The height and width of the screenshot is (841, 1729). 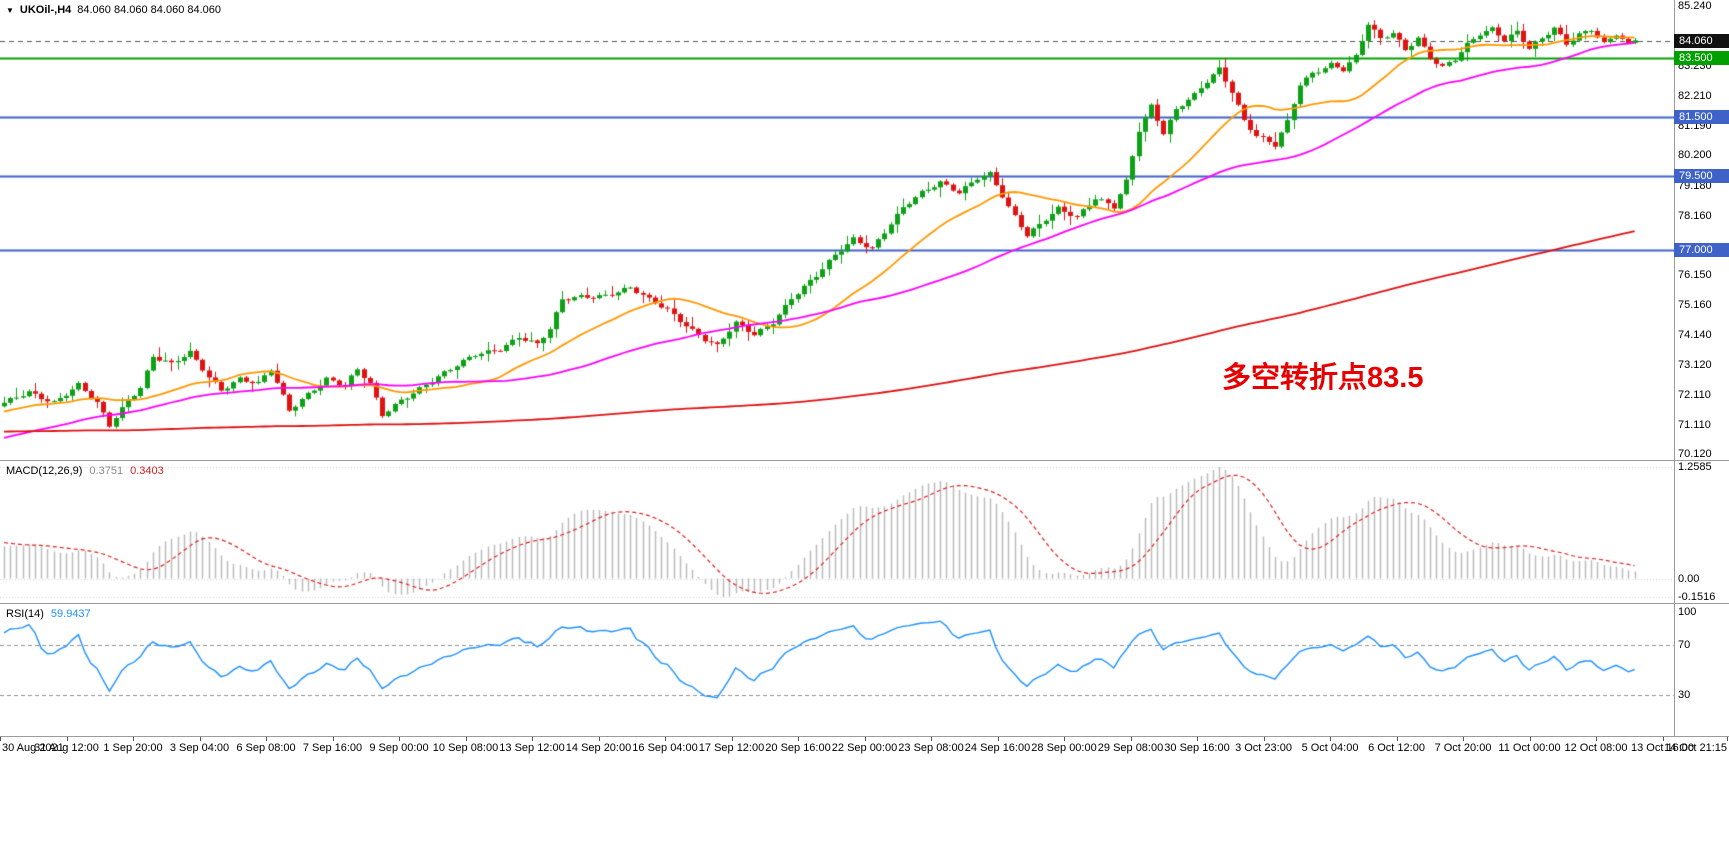 I want to click on time-axis-label: 29 Sep 08:00, so click(x=1130, y=748).